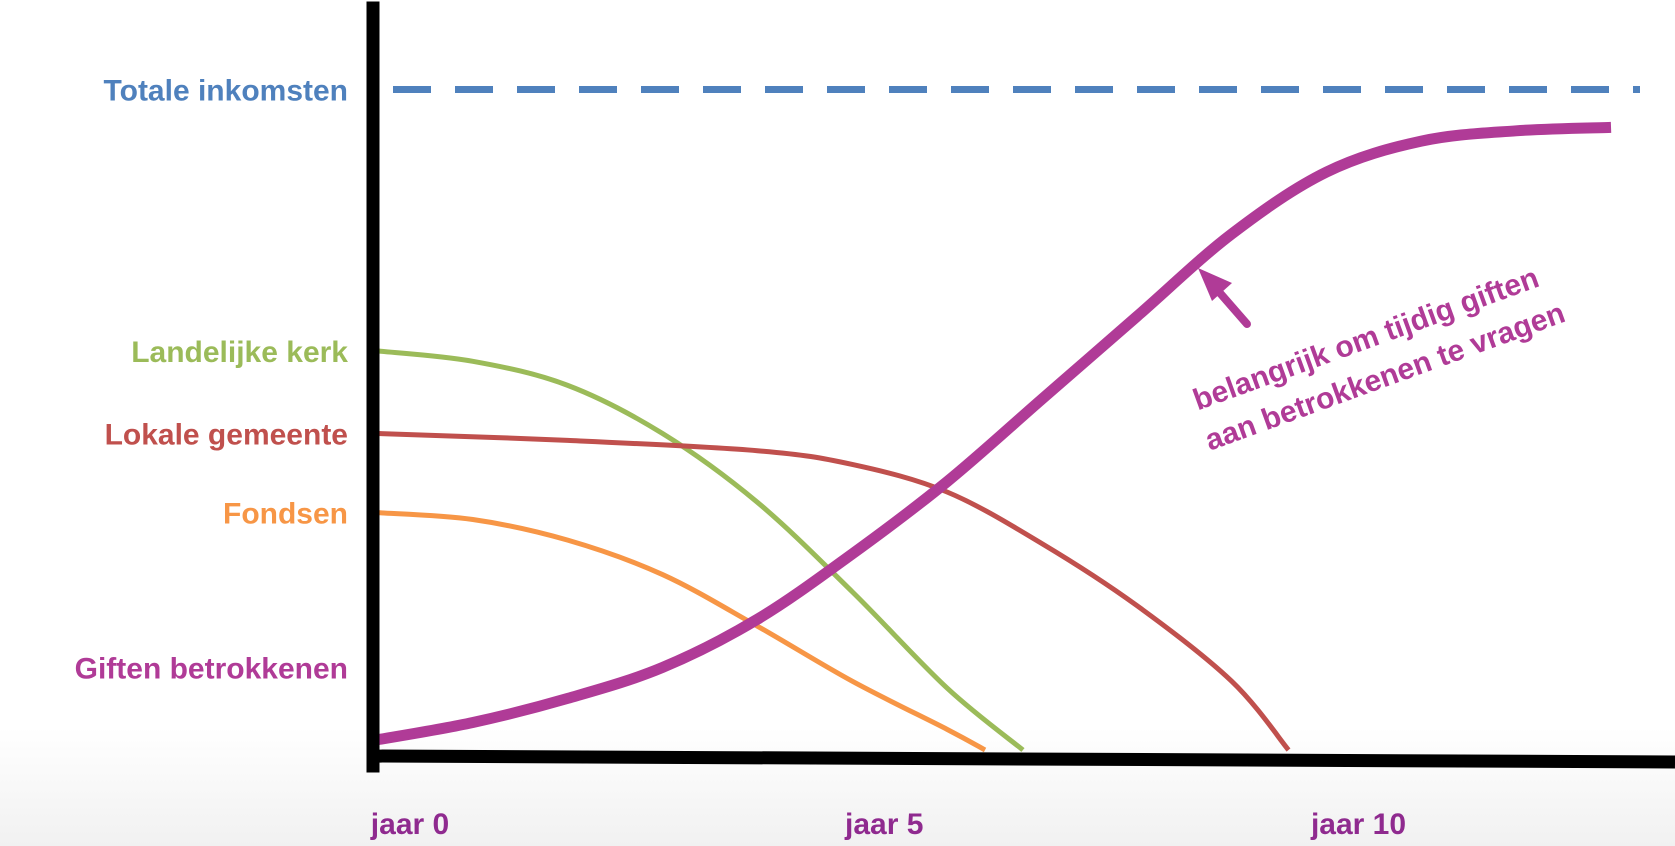 The height and width of the screenshot is (846, 1675). What do you see at coordinates (239, 352) in the screenshot?
I see `series-label-landelijke-kerk: Landelijke kerk` at bounding box center [239, 352].